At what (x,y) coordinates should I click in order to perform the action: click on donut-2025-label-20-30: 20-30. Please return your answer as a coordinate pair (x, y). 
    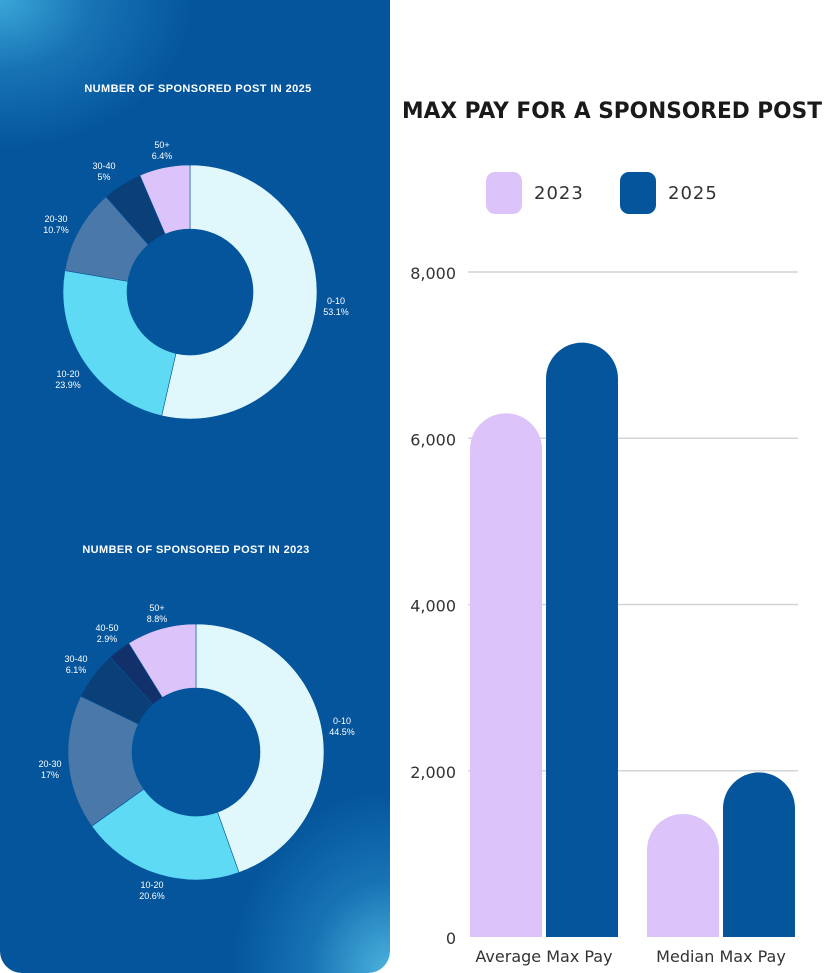
    Looking at the image, I should click on (55, 219).